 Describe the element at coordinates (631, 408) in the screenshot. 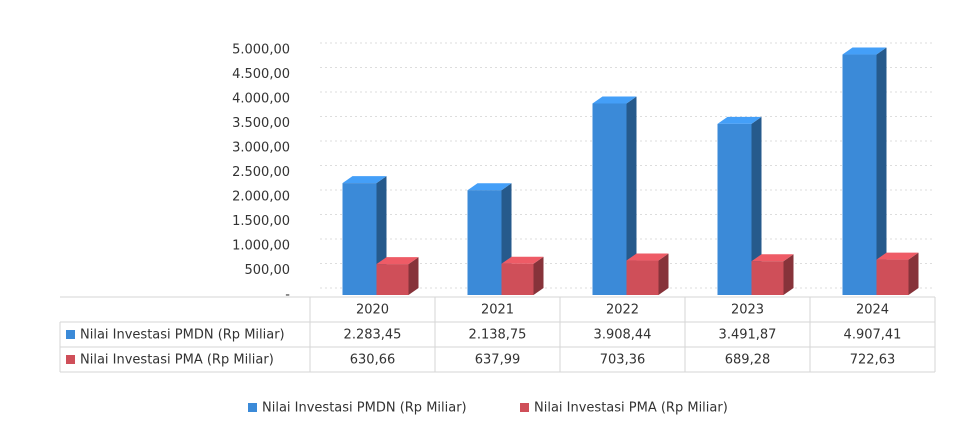

I see `legend-label: Nilai Investasi PMA (Rp Miliar)` at that location.